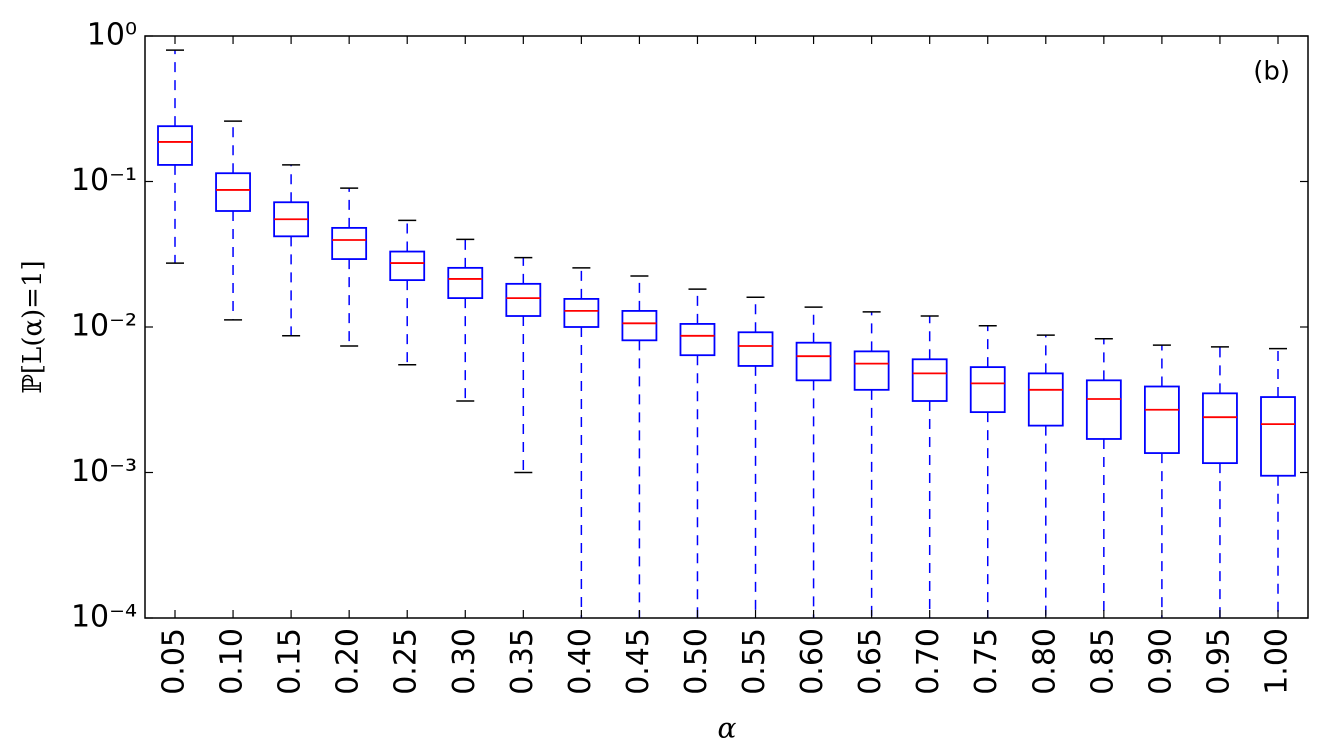 Image resolution: width=1320 pixels, height=752 pixels. What do you see at coordinates (1160, 661) in the screenshot?
I see `x-tick-label: 0.90` at bounding box center [1160, 661].